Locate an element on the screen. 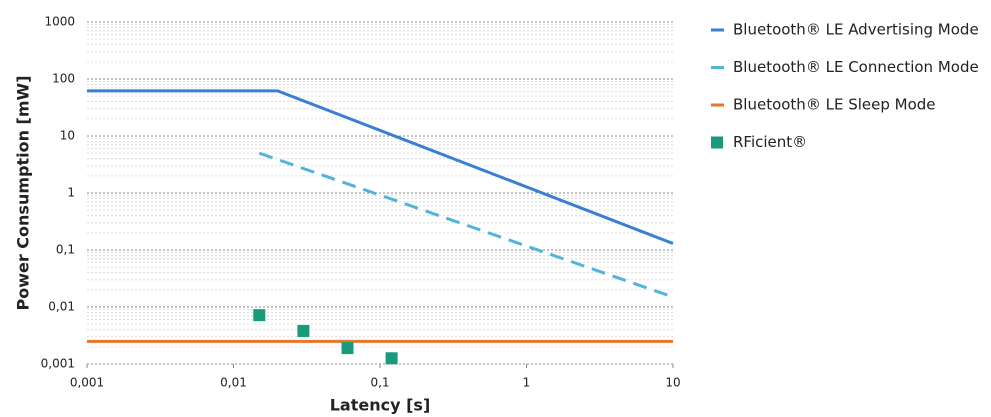 Image resolution: width=991 pixels, height=417 pixels. x-axis-title: Latency [s] is located at coordinates (380, 405).